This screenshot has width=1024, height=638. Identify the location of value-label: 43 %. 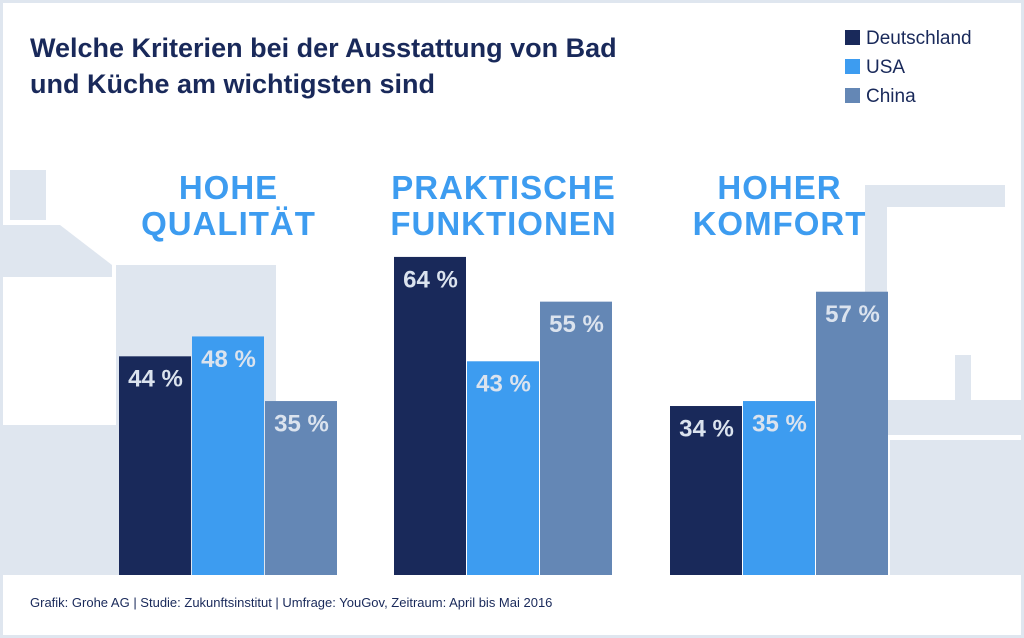
(503, 384).